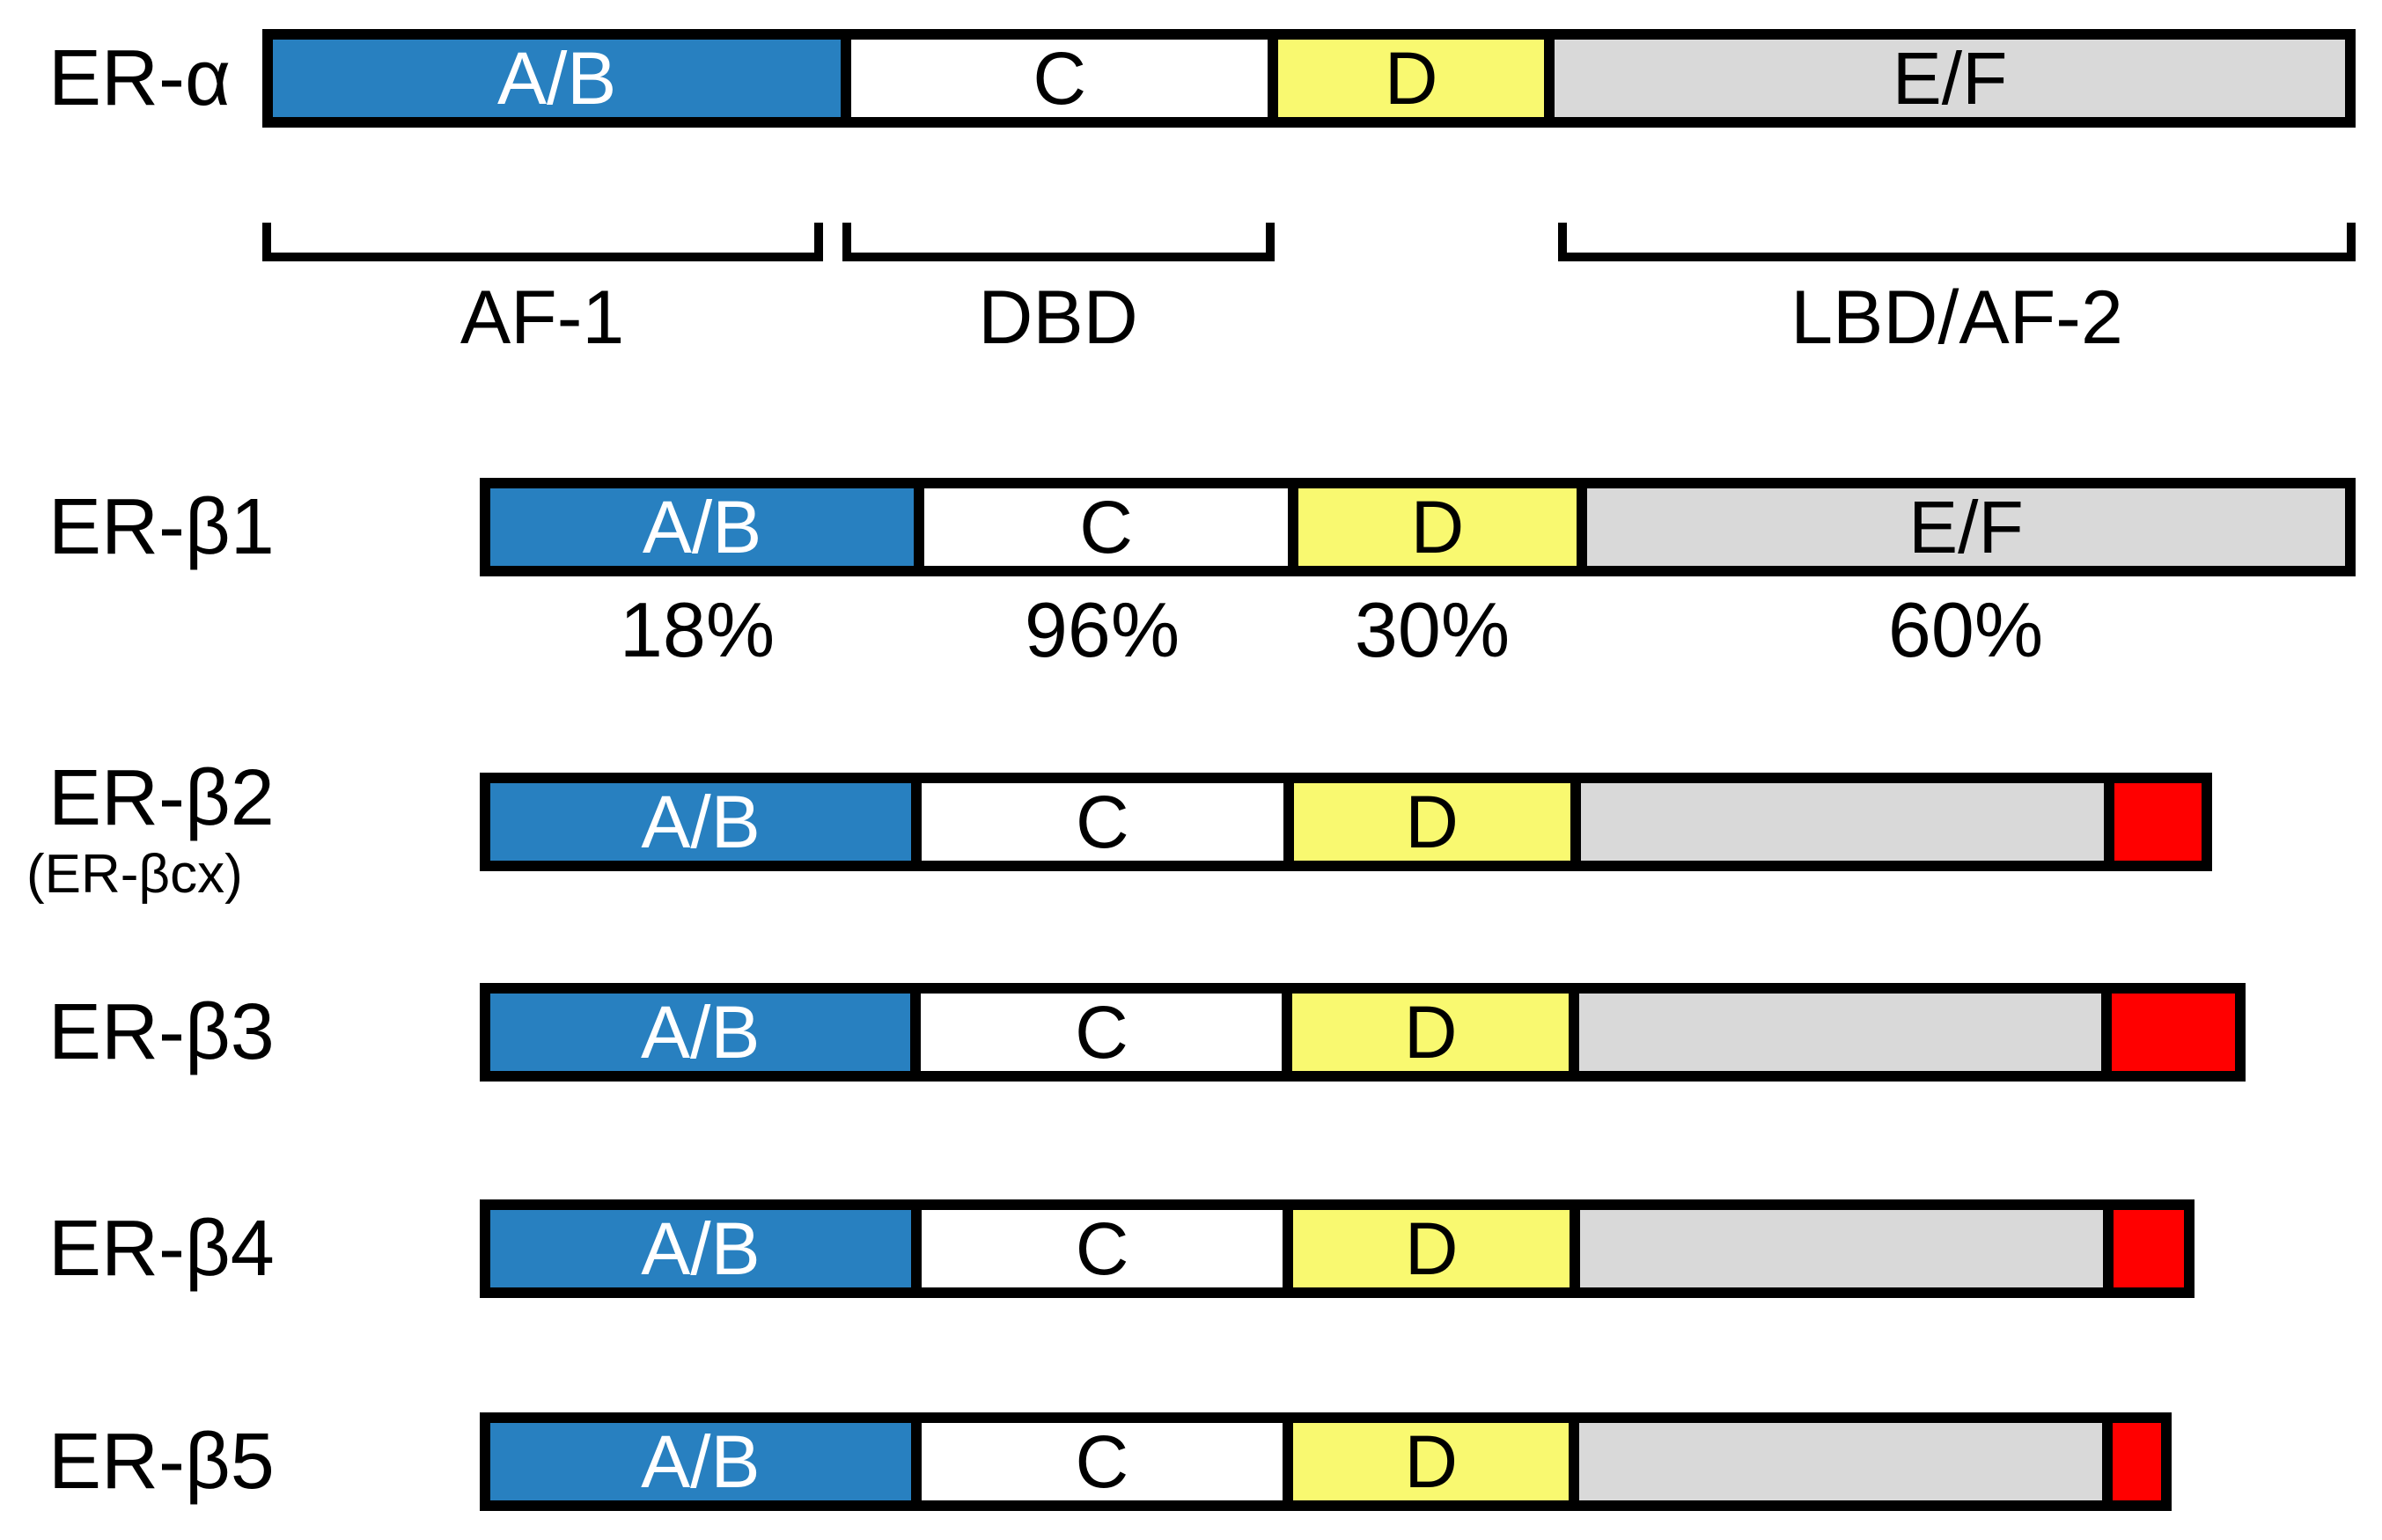 This screenshot has width=2382, height=1540. What do you see at coordinates (1102, 629) in the screenshot?
I see `identity-c: 96%` at bounding box center [1102, 629].